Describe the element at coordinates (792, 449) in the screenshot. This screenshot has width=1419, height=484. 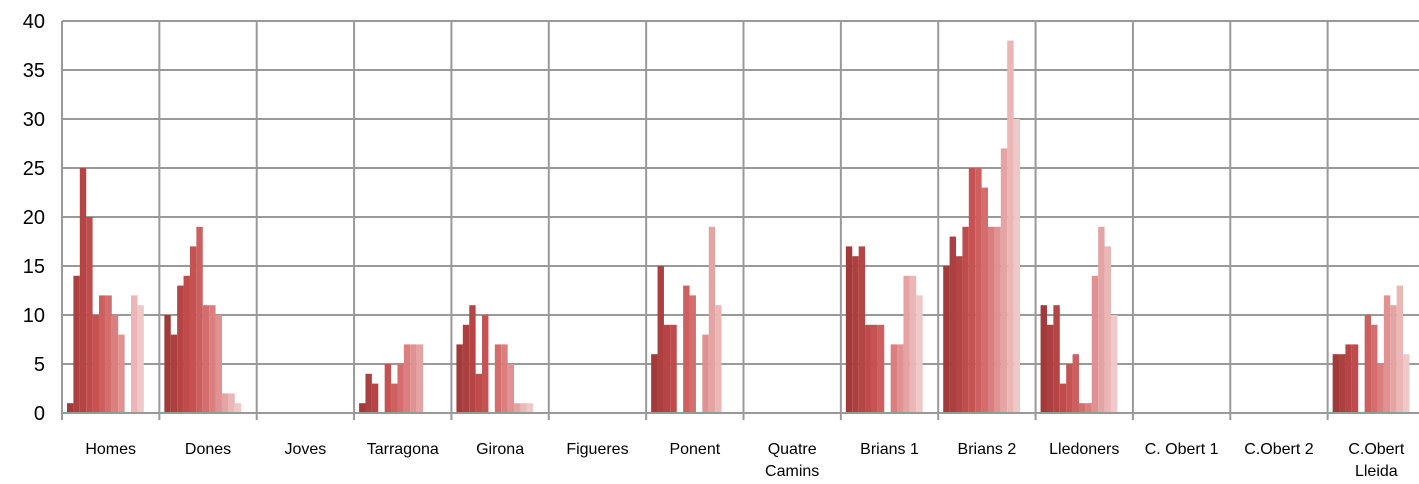
I see `category-label: Quatre` at that location.